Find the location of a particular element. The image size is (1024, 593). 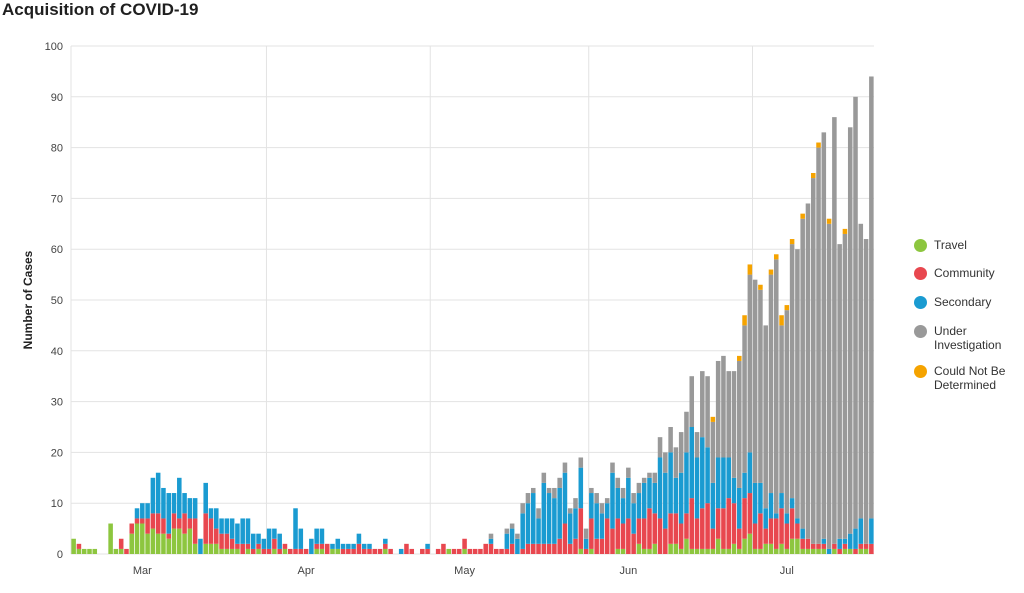

legend-item: Secondary is located at coordinates (952, 302).